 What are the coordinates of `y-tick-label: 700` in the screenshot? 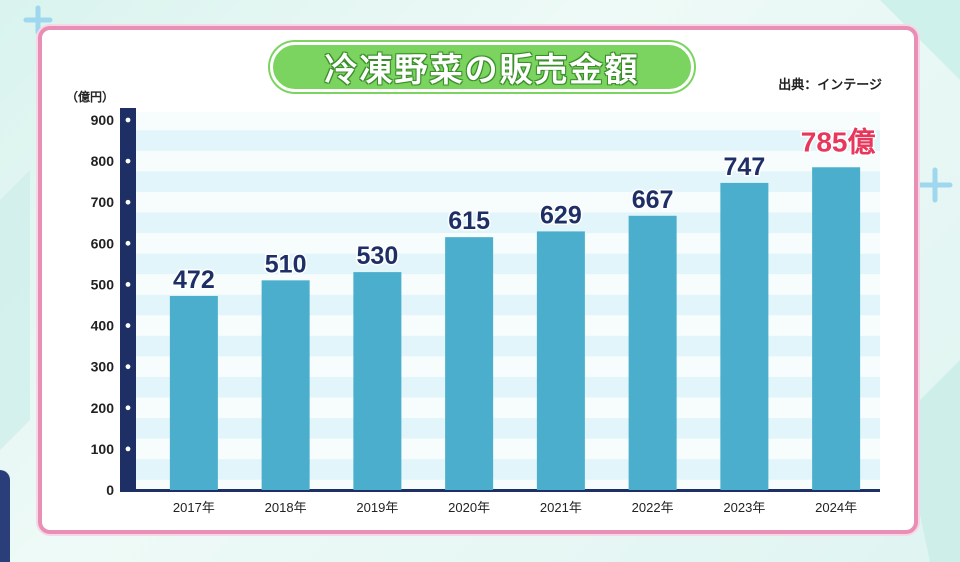 It's located at (103, 202).